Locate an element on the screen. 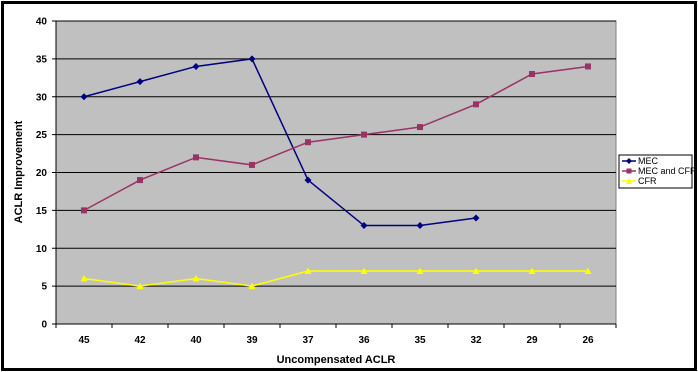 The width and height of the screenshot is (698, 372). y-tick-label-40: 40 is located at coordinates (42, 22).